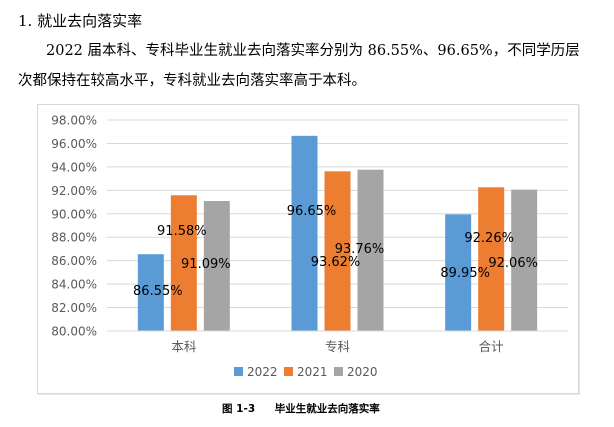  I want to click on legend-label-2021: 2021, so click(312, 372).